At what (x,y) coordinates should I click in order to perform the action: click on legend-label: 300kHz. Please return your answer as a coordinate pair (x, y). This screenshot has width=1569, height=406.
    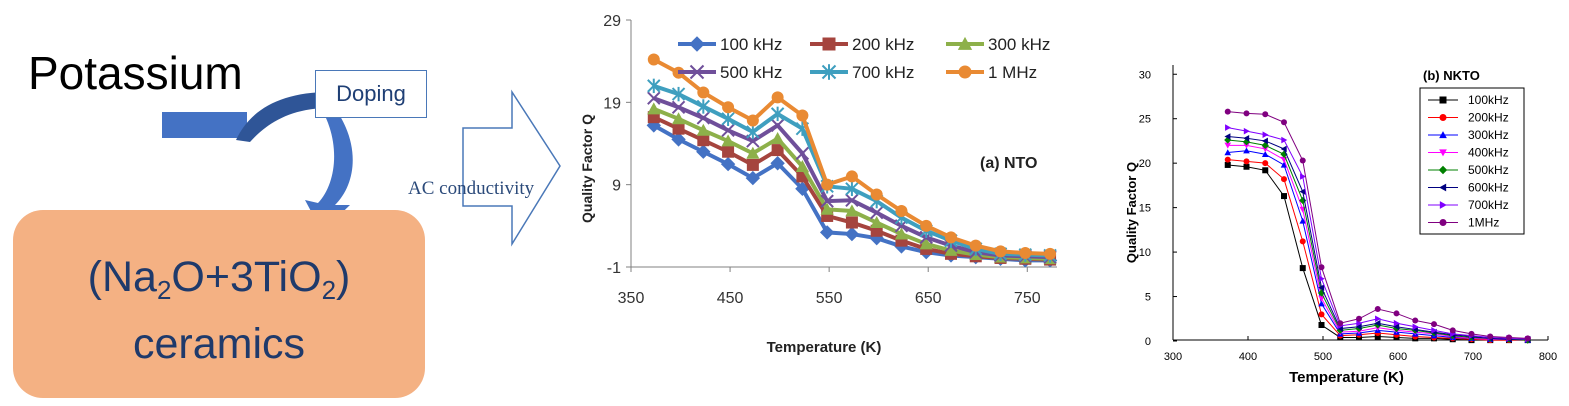
    Looking at the image, I should click on (1488, 135).